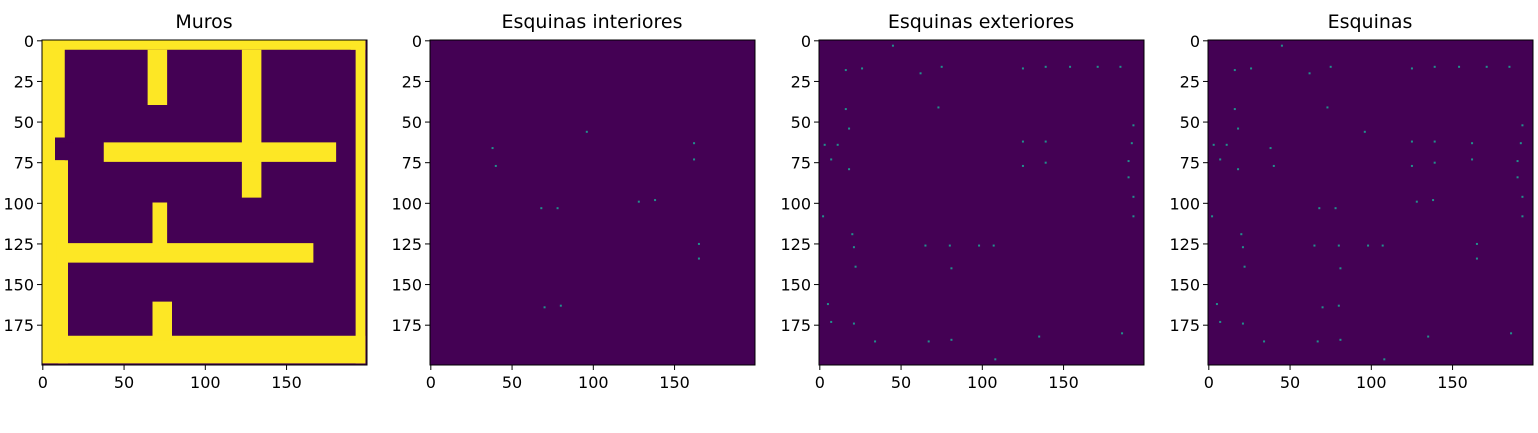 The width and height of the screenshot is (1538, 433). I want to click on panel-title: Esquinas exteriores, so click(981, 22).